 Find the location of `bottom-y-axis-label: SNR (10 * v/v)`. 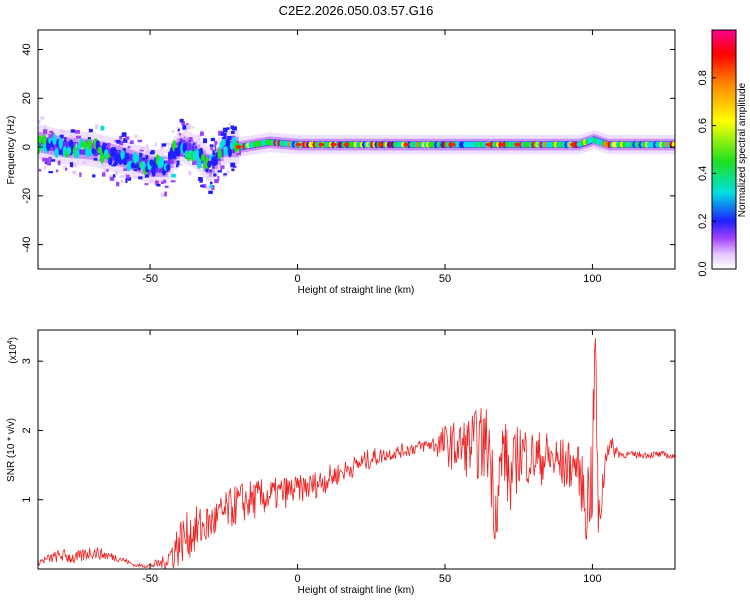

bottom-y-axis-label: SNR (10 * v/v) is located at coordinates (11, 450).